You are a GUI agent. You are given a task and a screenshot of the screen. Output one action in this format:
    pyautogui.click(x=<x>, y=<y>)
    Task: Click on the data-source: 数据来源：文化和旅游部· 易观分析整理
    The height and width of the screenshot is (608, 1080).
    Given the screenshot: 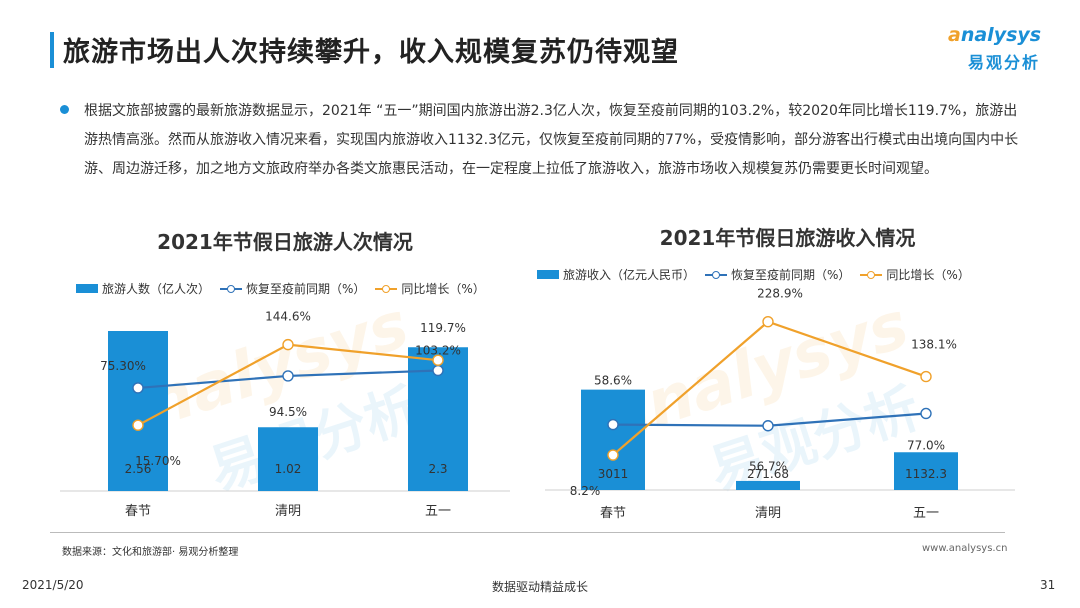 What is the action you would take?
    pyautogui.click(x=150, y=552)
    